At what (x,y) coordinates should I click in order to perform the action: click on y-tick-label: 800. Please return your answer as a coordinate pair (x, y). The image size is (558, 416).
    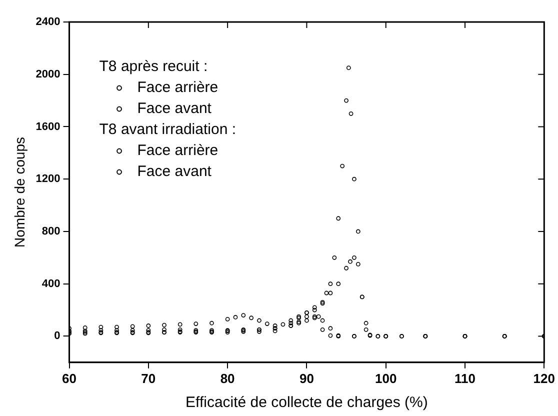
    Looking at the image, I should click on (51, 232).